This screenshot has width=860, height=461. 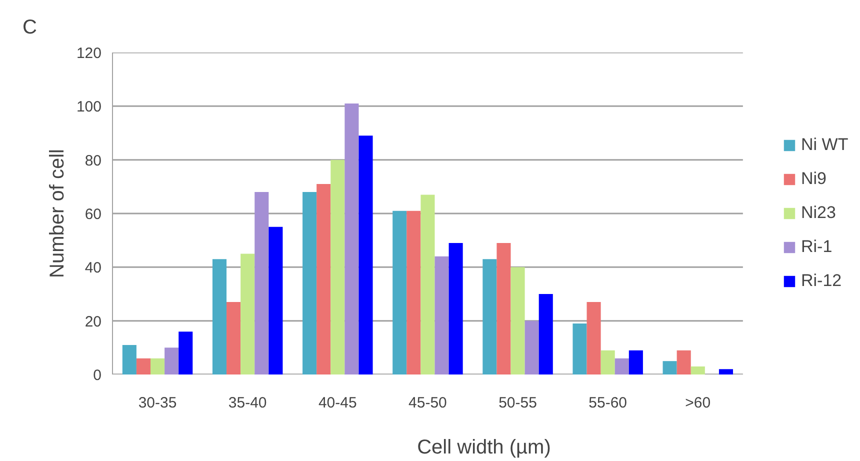 What do you see at coordinates (57, 213) in the screenshot?
I see `y-axis-title: Number of cell` at bounding box center [57, 213].